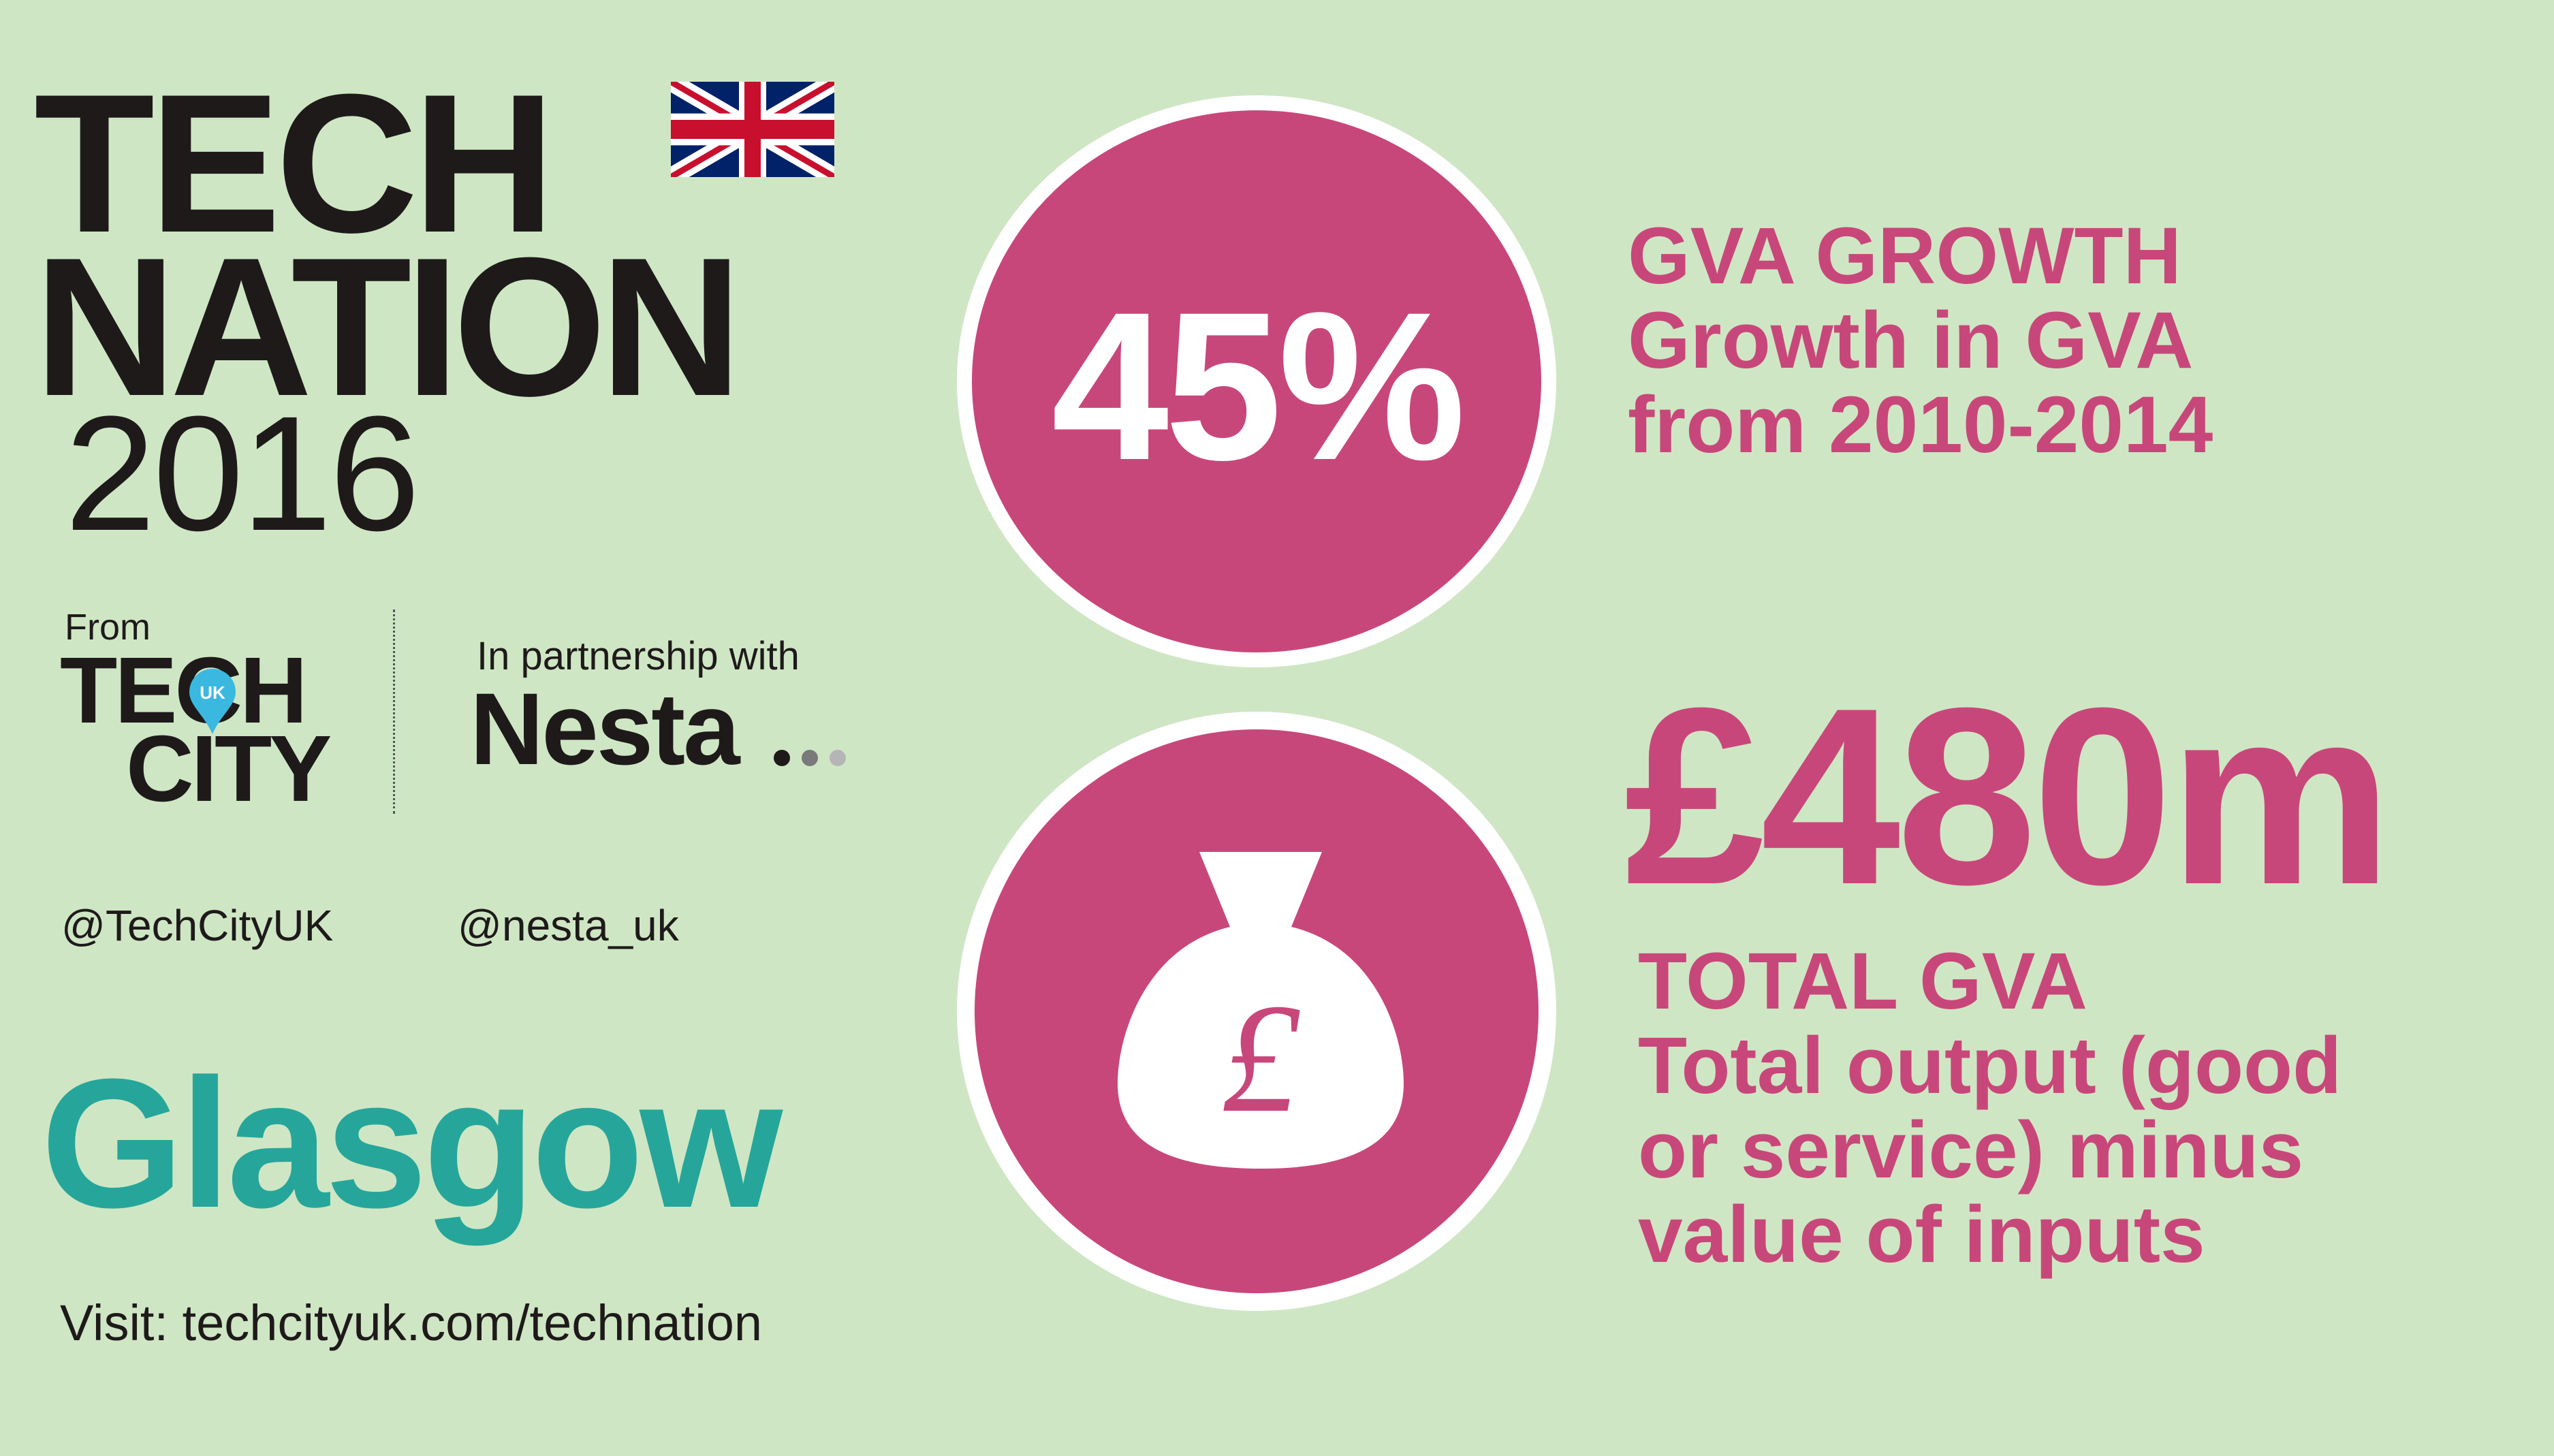  What do you see at coordinates (198, 925) in the screenshot?
I see `handle-techcity: @TechCityUK` at bounding box center [198, 925].